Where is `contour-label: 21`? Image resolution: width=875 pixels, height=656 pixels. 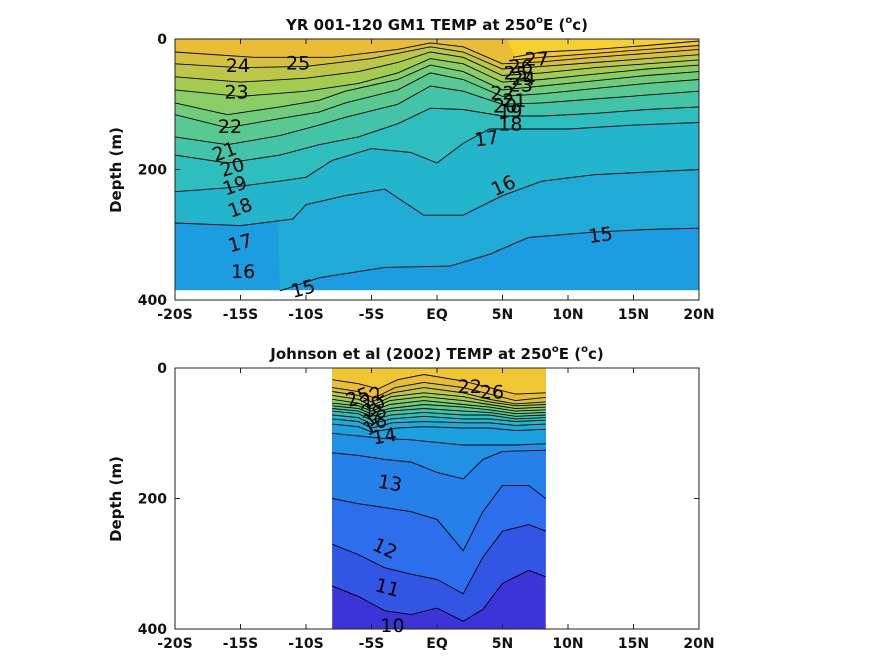 contour-label: 21 is located at coordinates (514, 101).